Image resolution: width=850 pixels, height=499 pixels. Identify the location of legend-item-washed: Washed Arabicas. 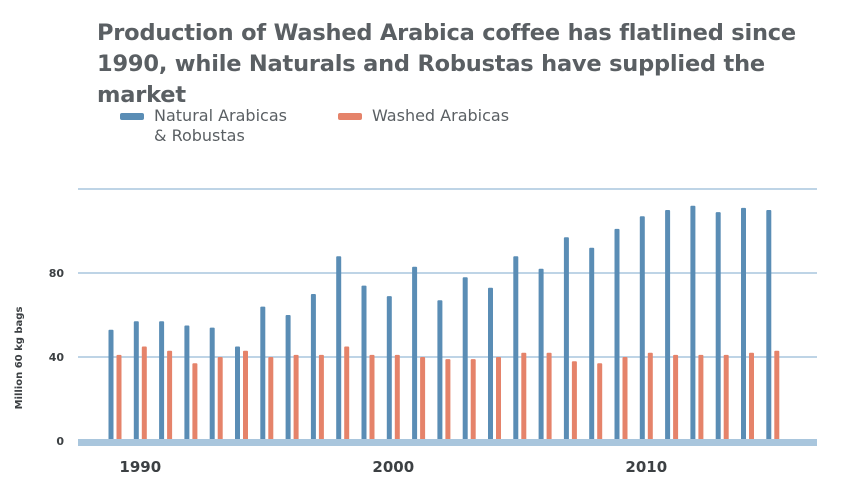
(423, 116).